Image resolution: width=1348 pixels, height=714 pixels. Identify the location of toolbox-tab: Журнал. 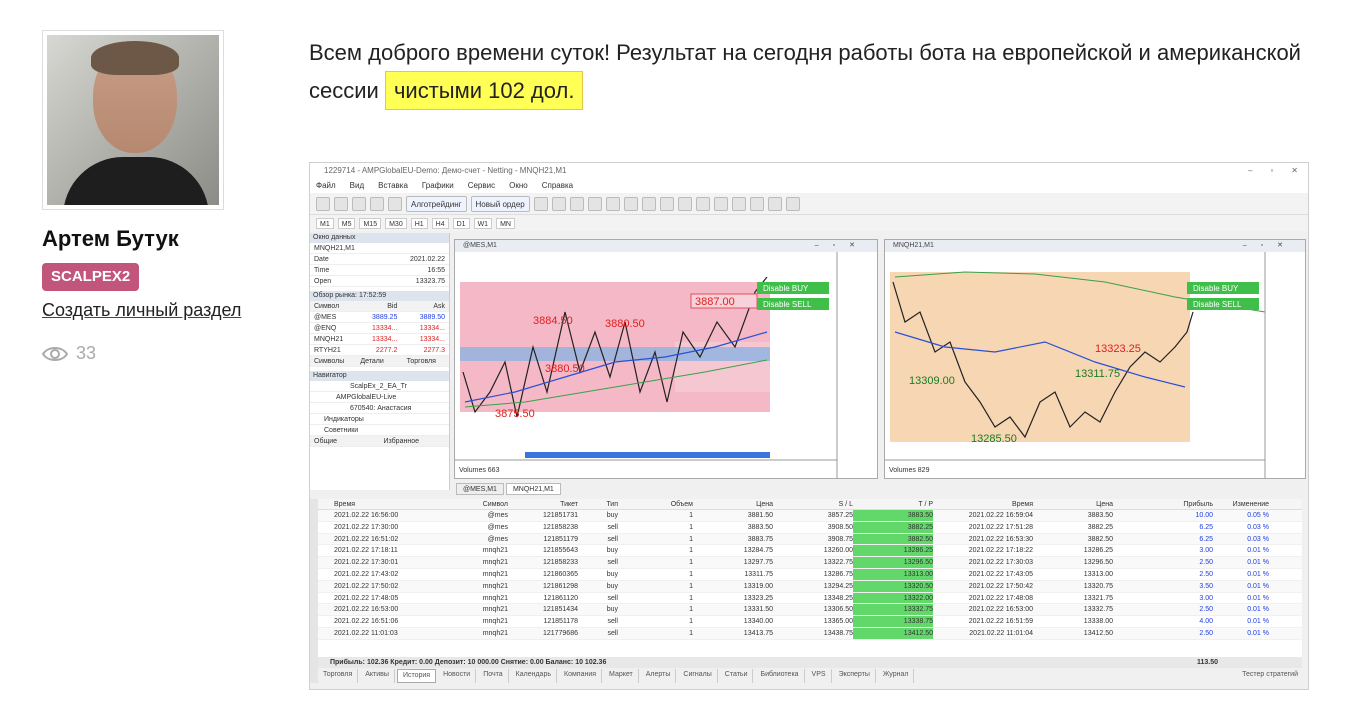
(896, 676).